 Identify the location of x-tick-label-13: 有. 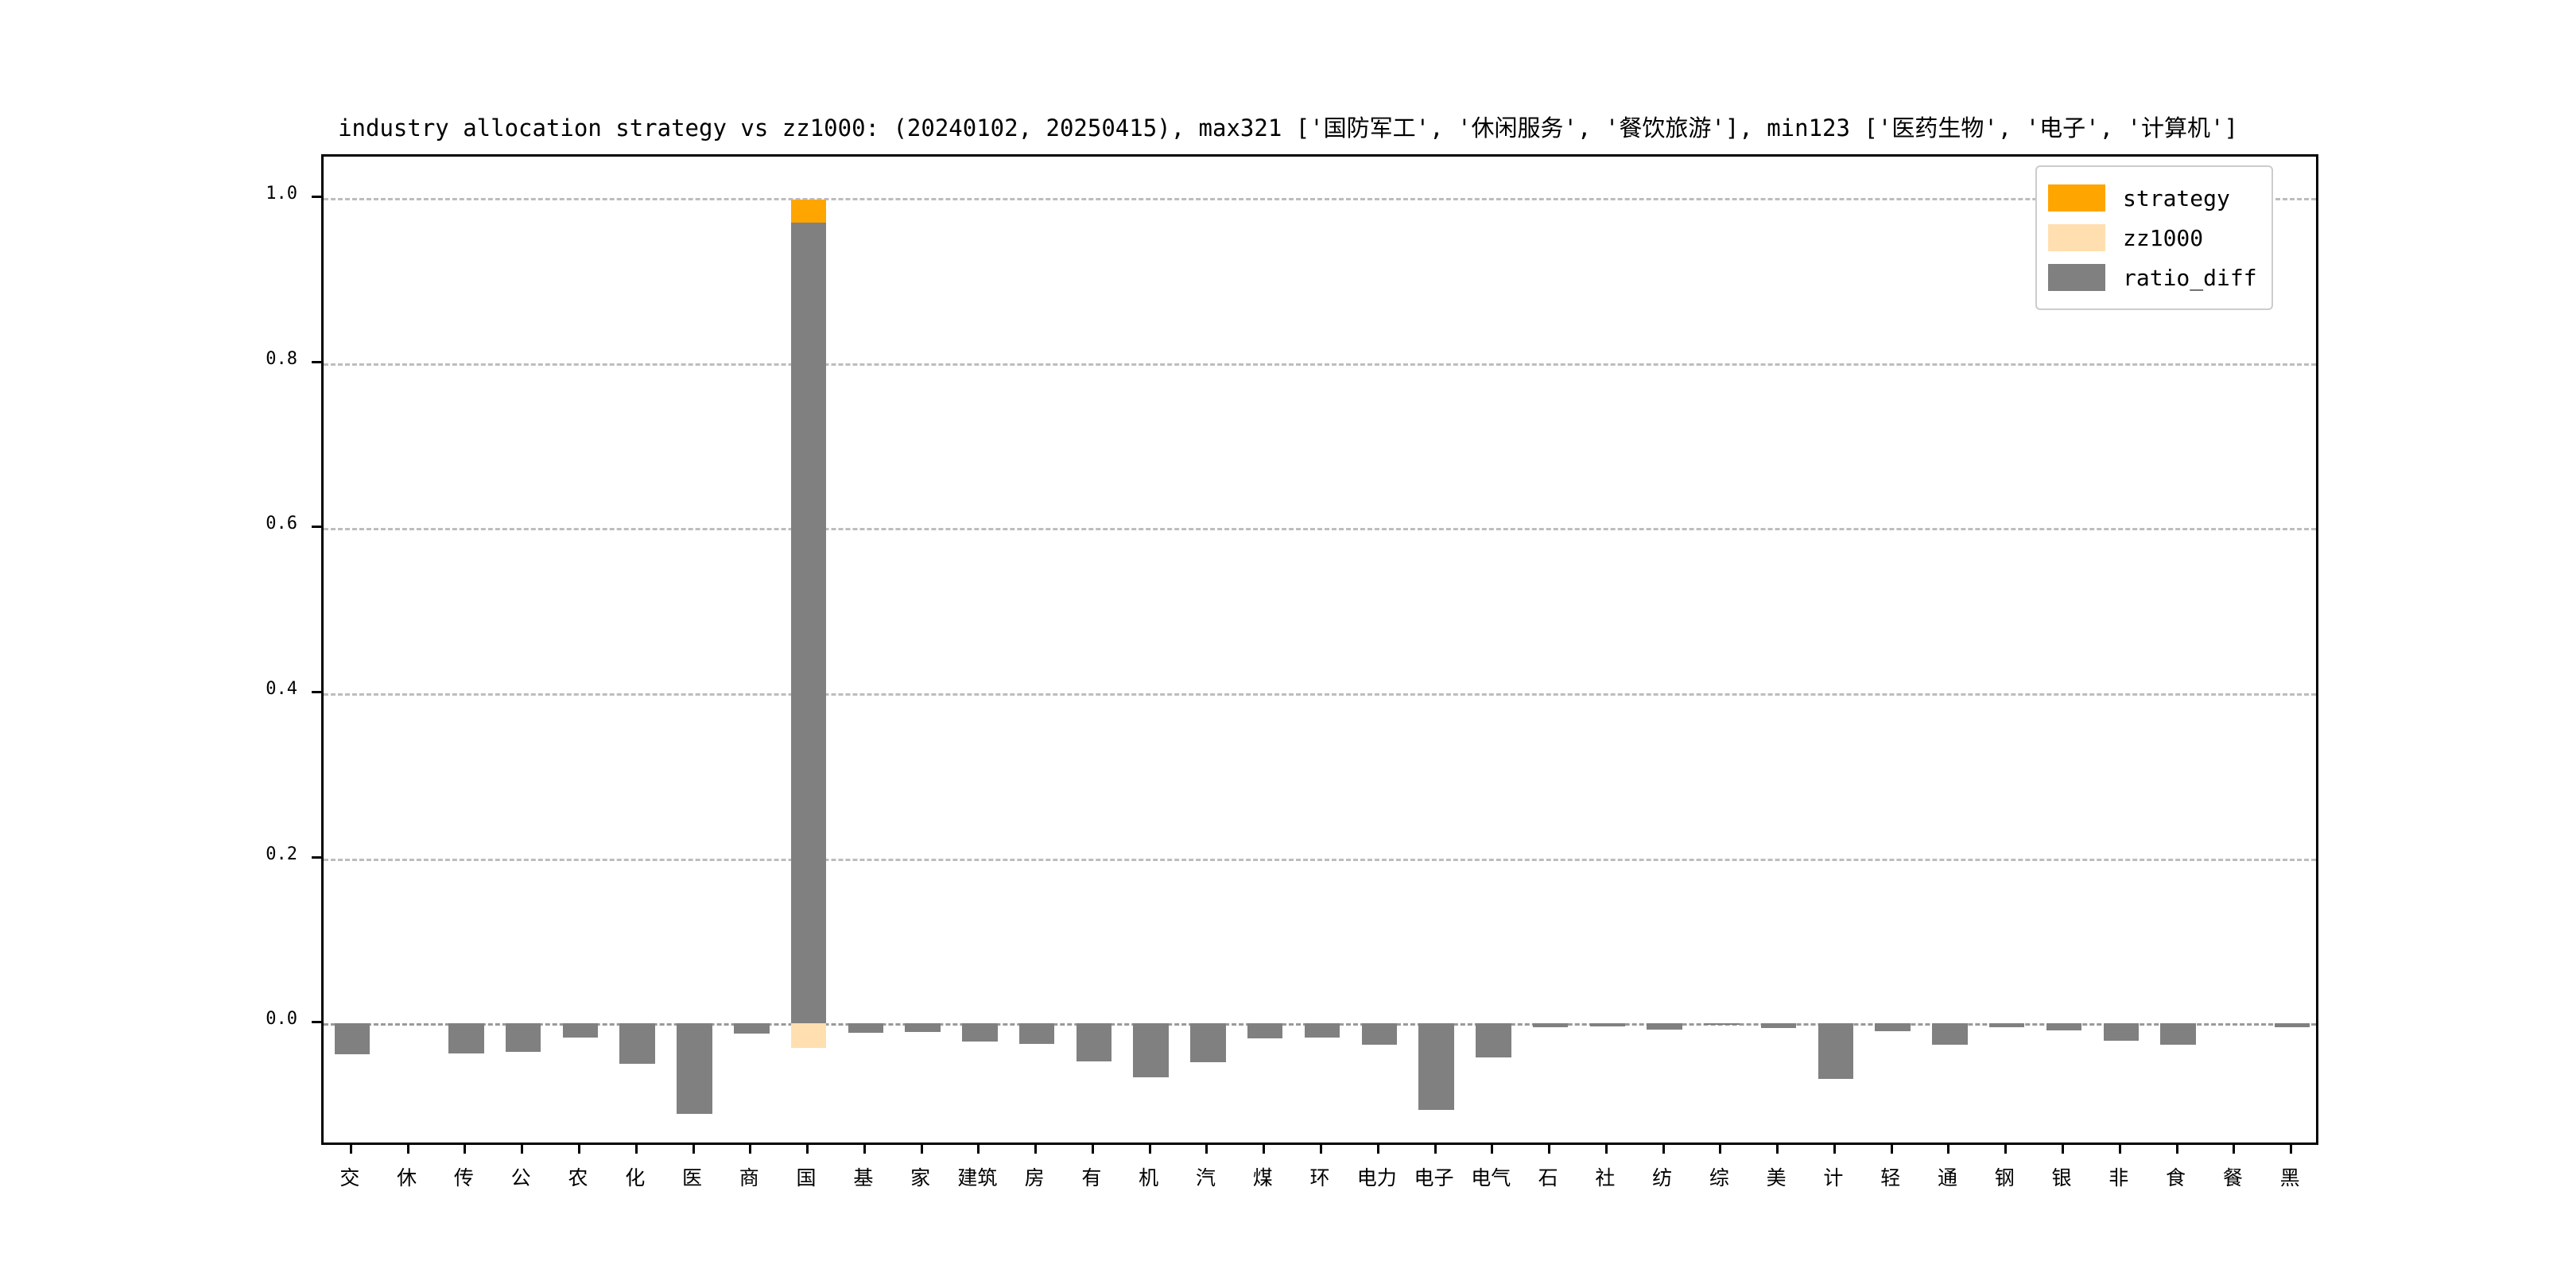
(1091, 1177).